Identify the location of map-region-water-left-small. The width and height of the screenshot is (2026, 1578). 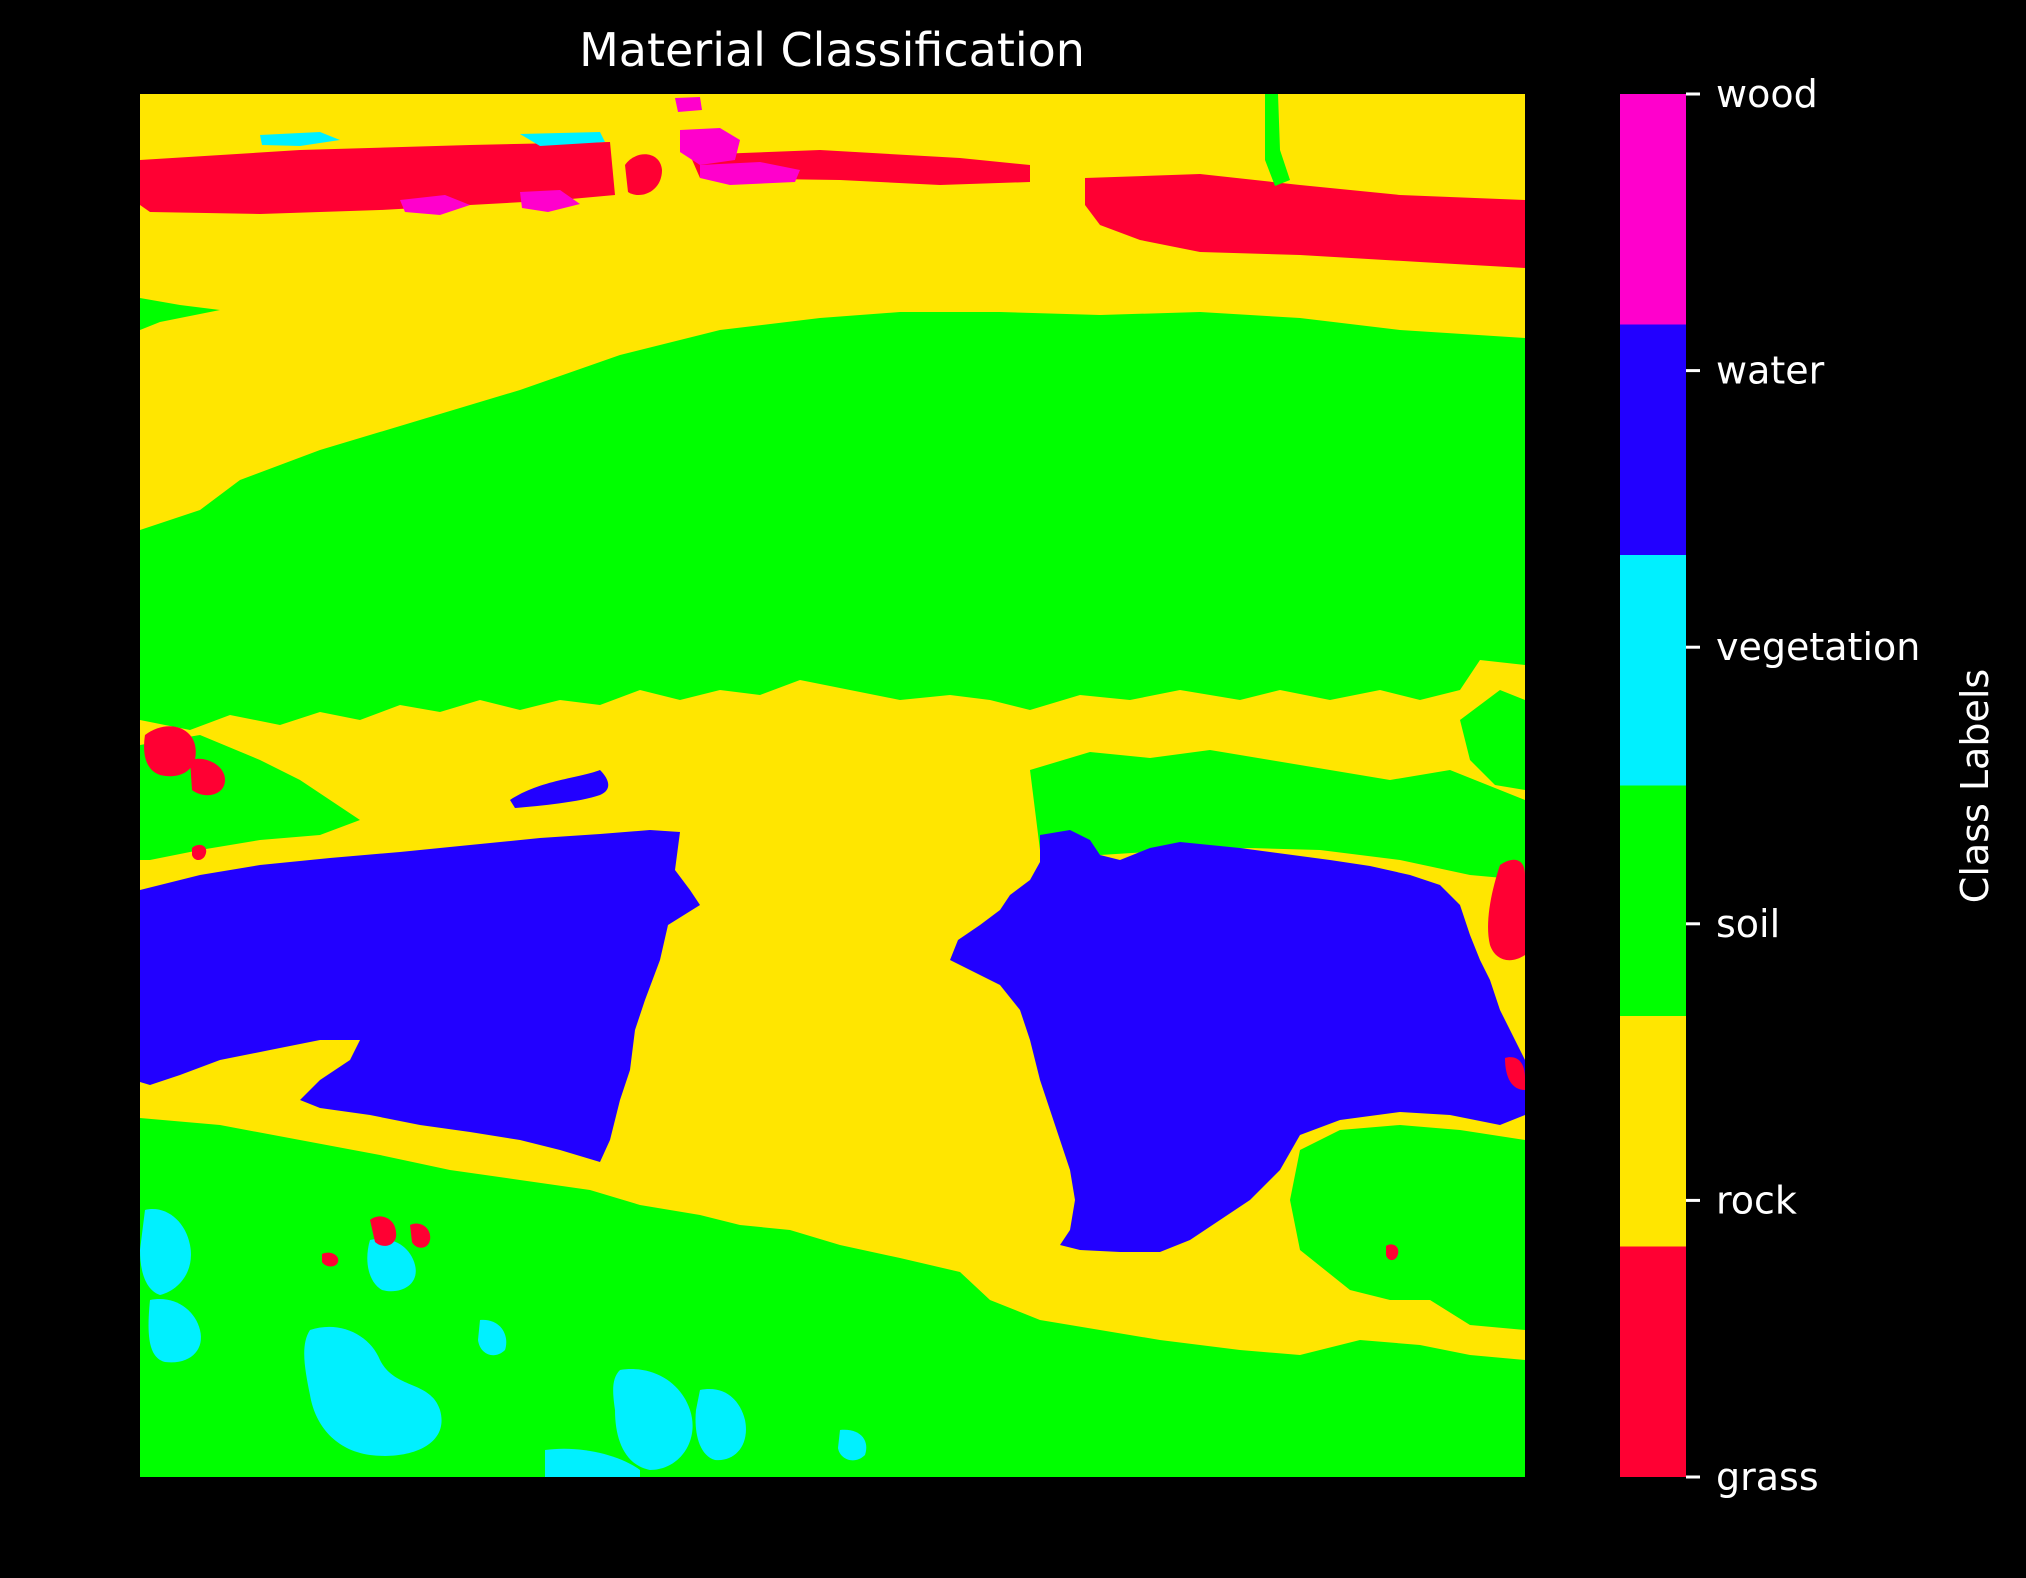
(559, 789).